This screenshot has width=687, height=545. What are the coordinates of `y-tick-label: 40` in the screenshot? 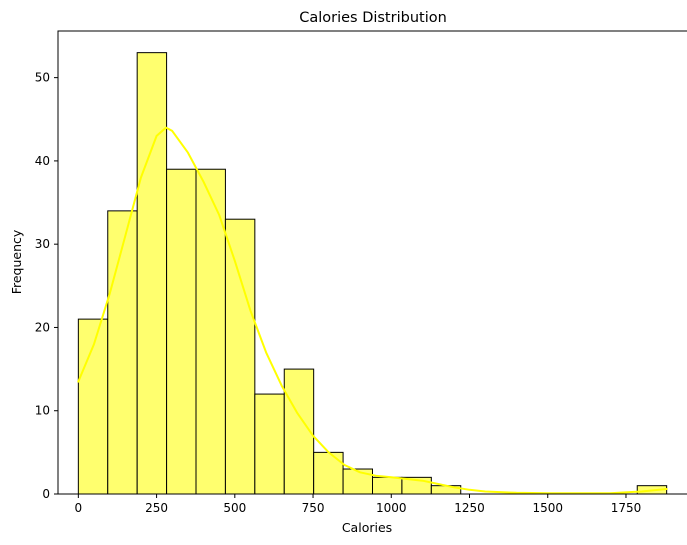 It's located at (42, 161).